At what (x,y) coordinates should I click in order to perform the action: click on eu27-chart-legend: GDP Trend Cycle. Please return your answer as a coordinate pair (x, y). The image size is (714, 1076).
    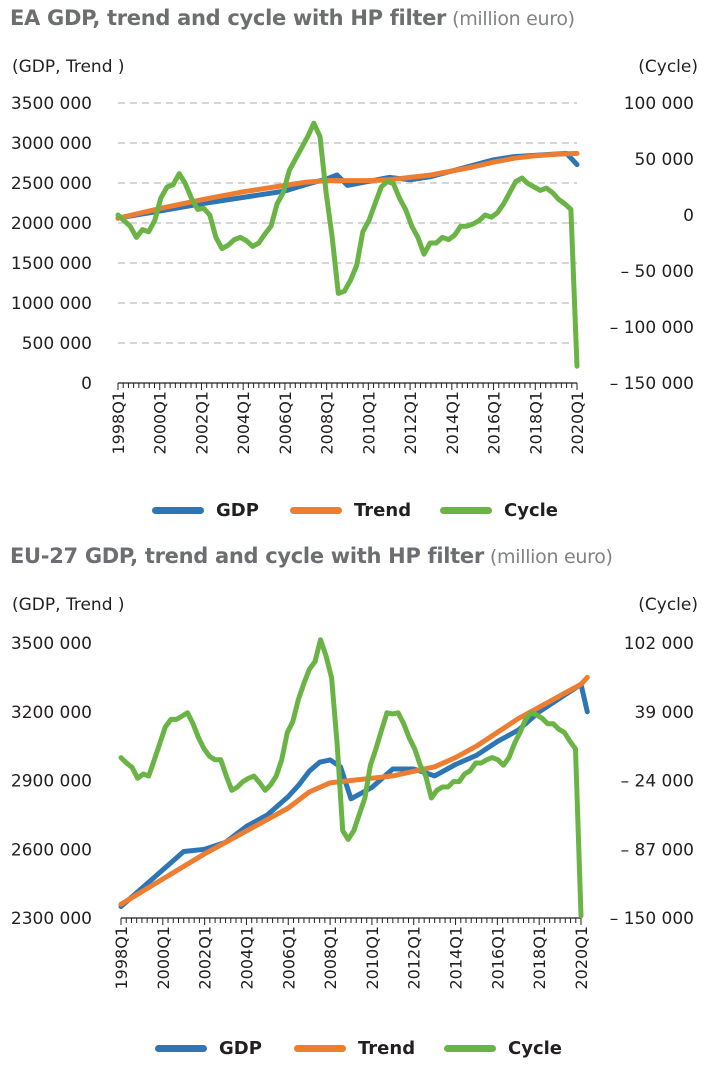
    Looking at the image, I should click on (357, 1048).